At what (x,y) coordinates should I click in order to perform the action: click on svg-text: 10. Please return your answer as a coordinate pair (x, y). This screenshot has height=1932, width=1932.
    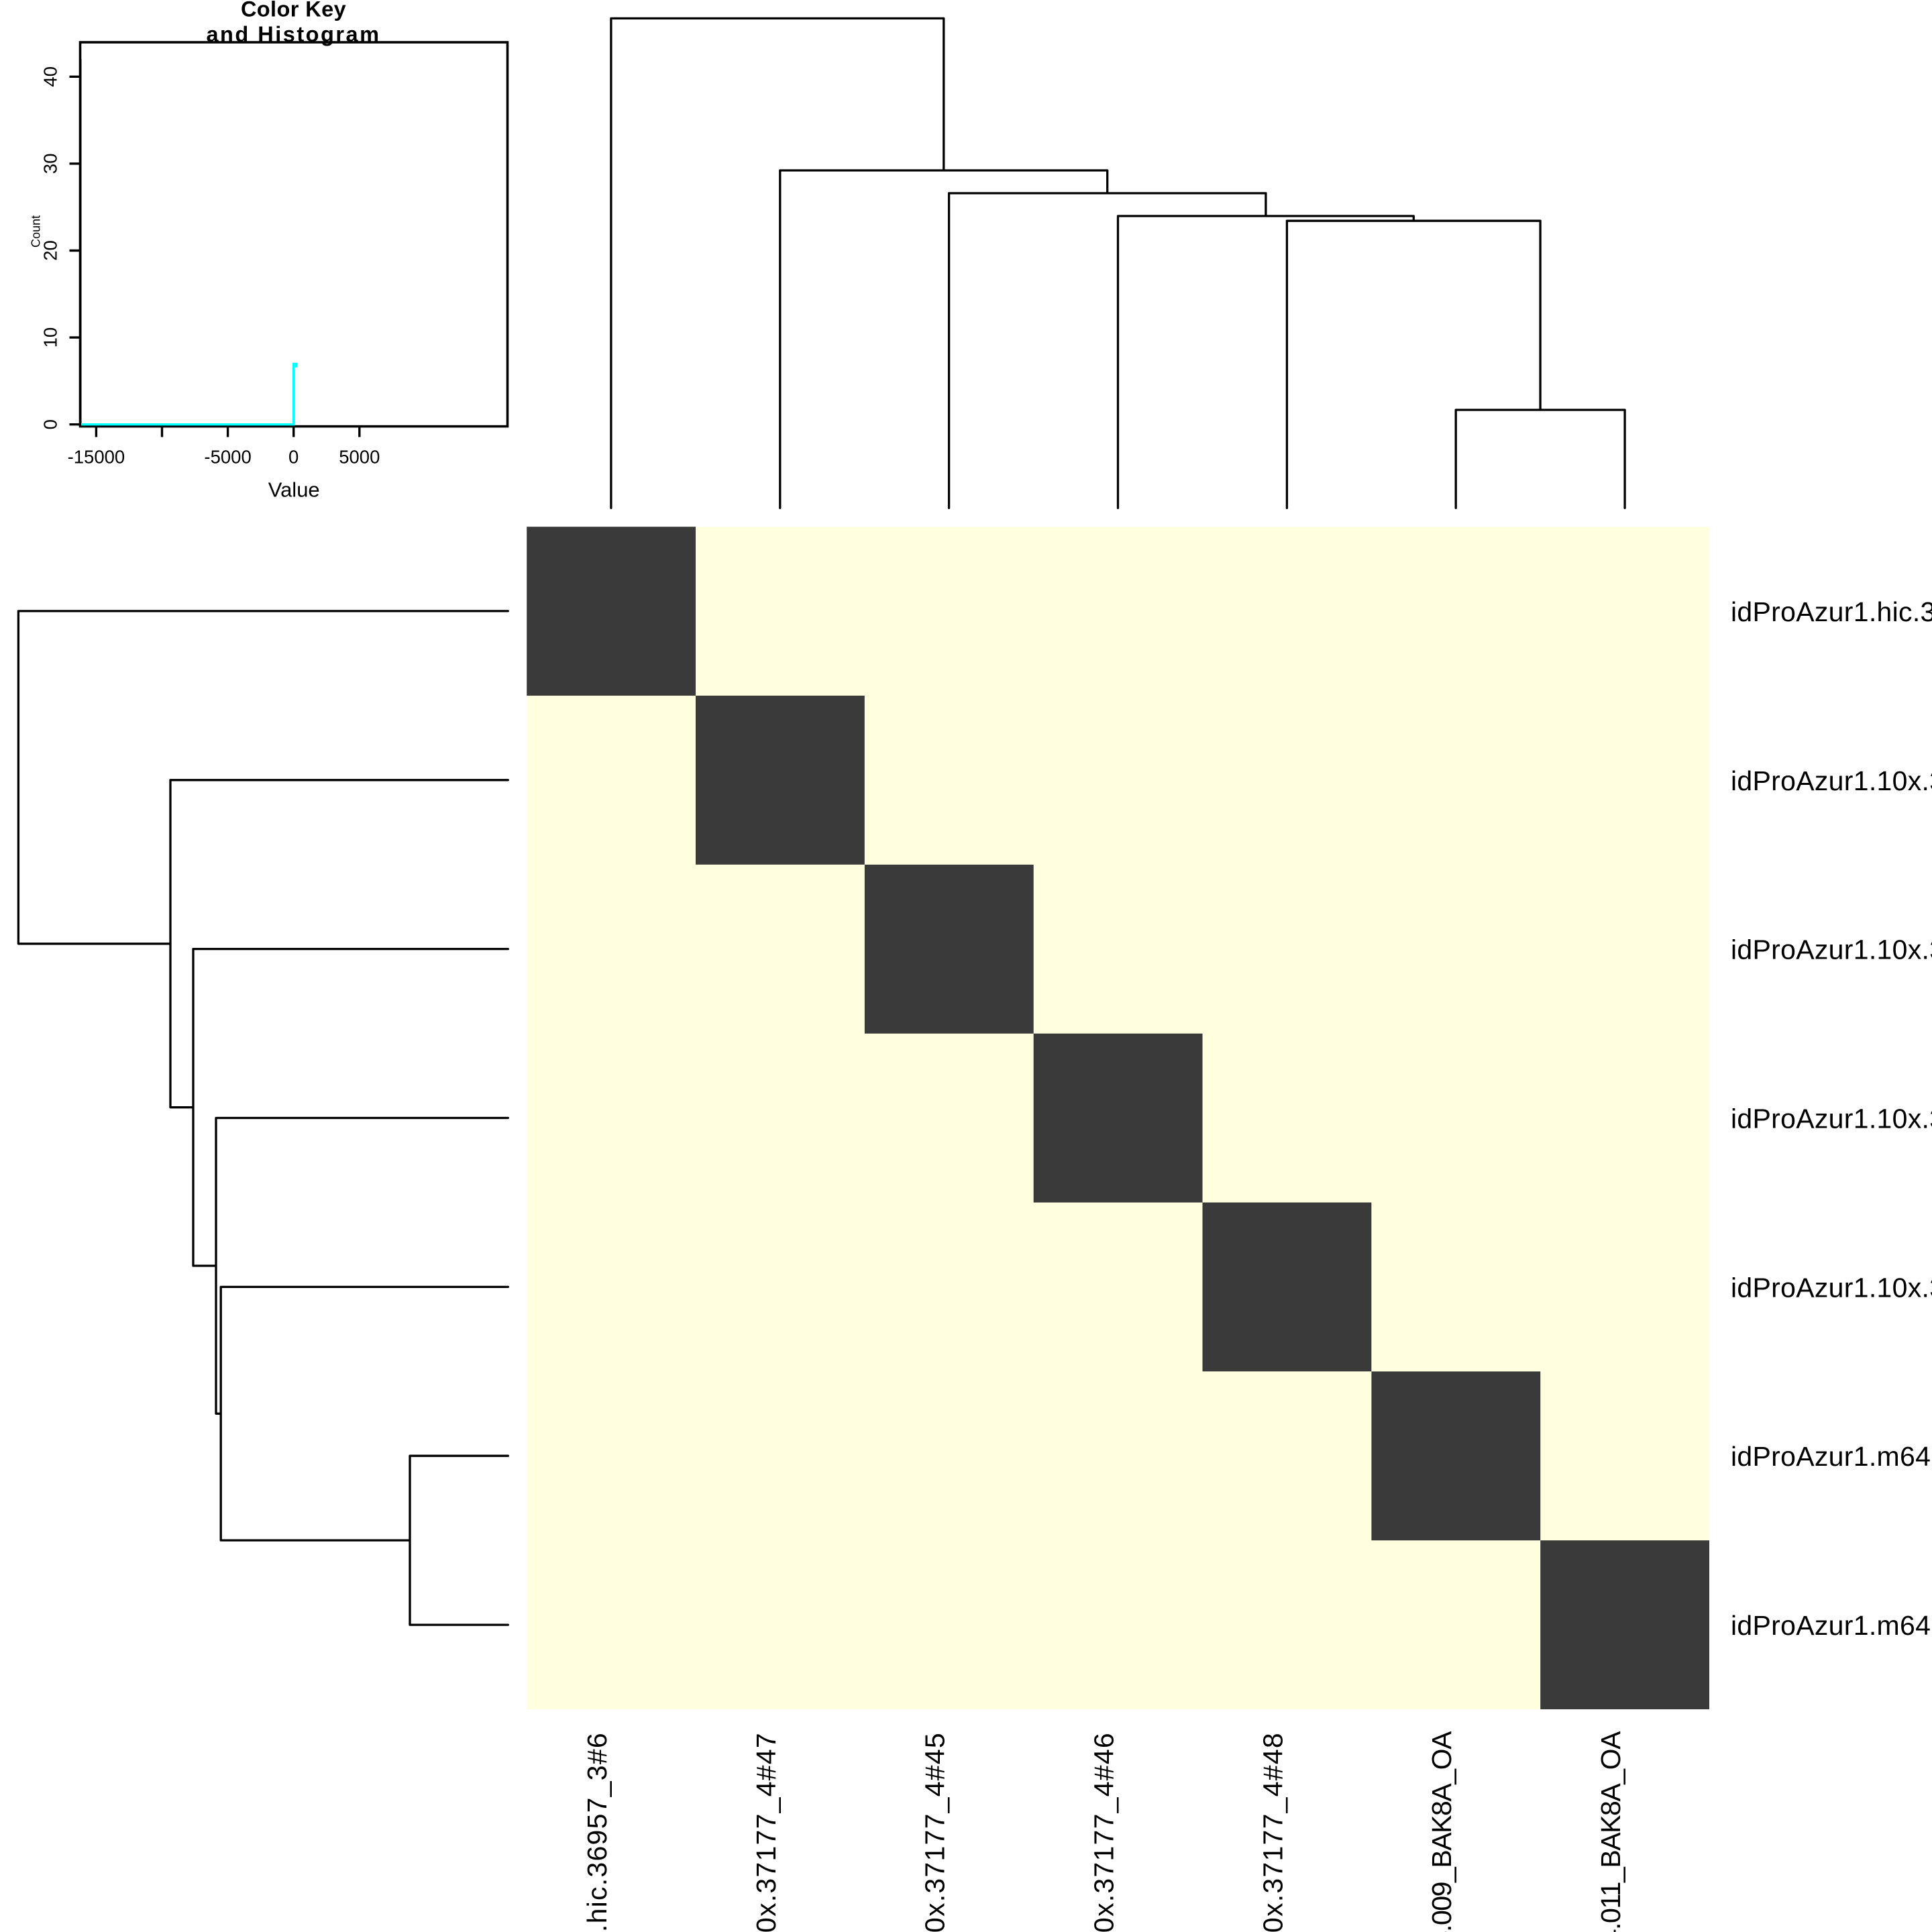
    Looking at the image, I should click on (50, 337).